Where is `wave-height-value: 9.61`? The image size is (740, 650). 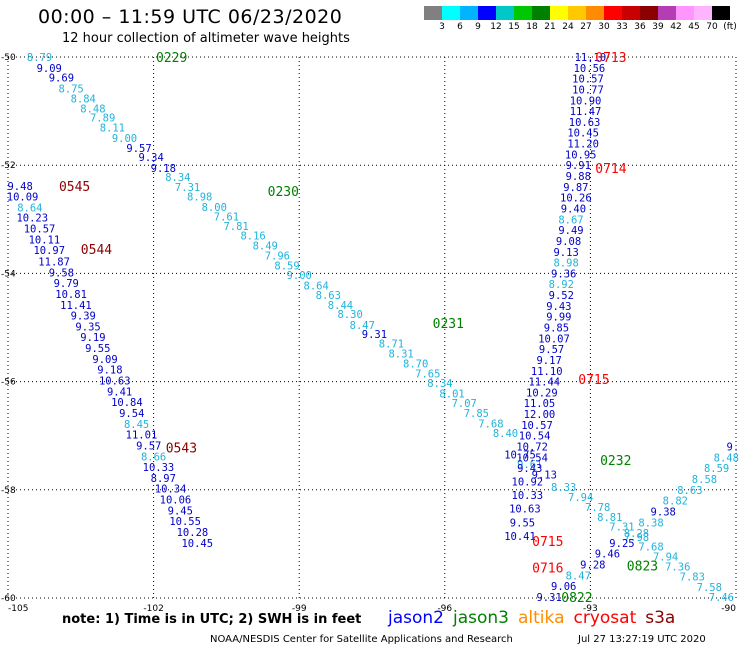 wave-height-value: 9.61 is located at coordinates (529, 465).